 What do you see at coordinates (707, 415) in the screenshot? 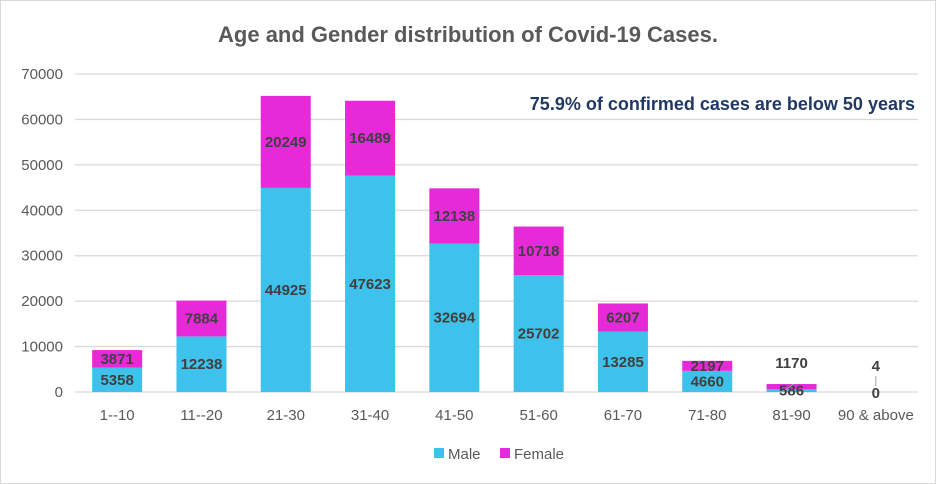
I see `x-tick-label: 71-80` at bounding box center [707, 415].